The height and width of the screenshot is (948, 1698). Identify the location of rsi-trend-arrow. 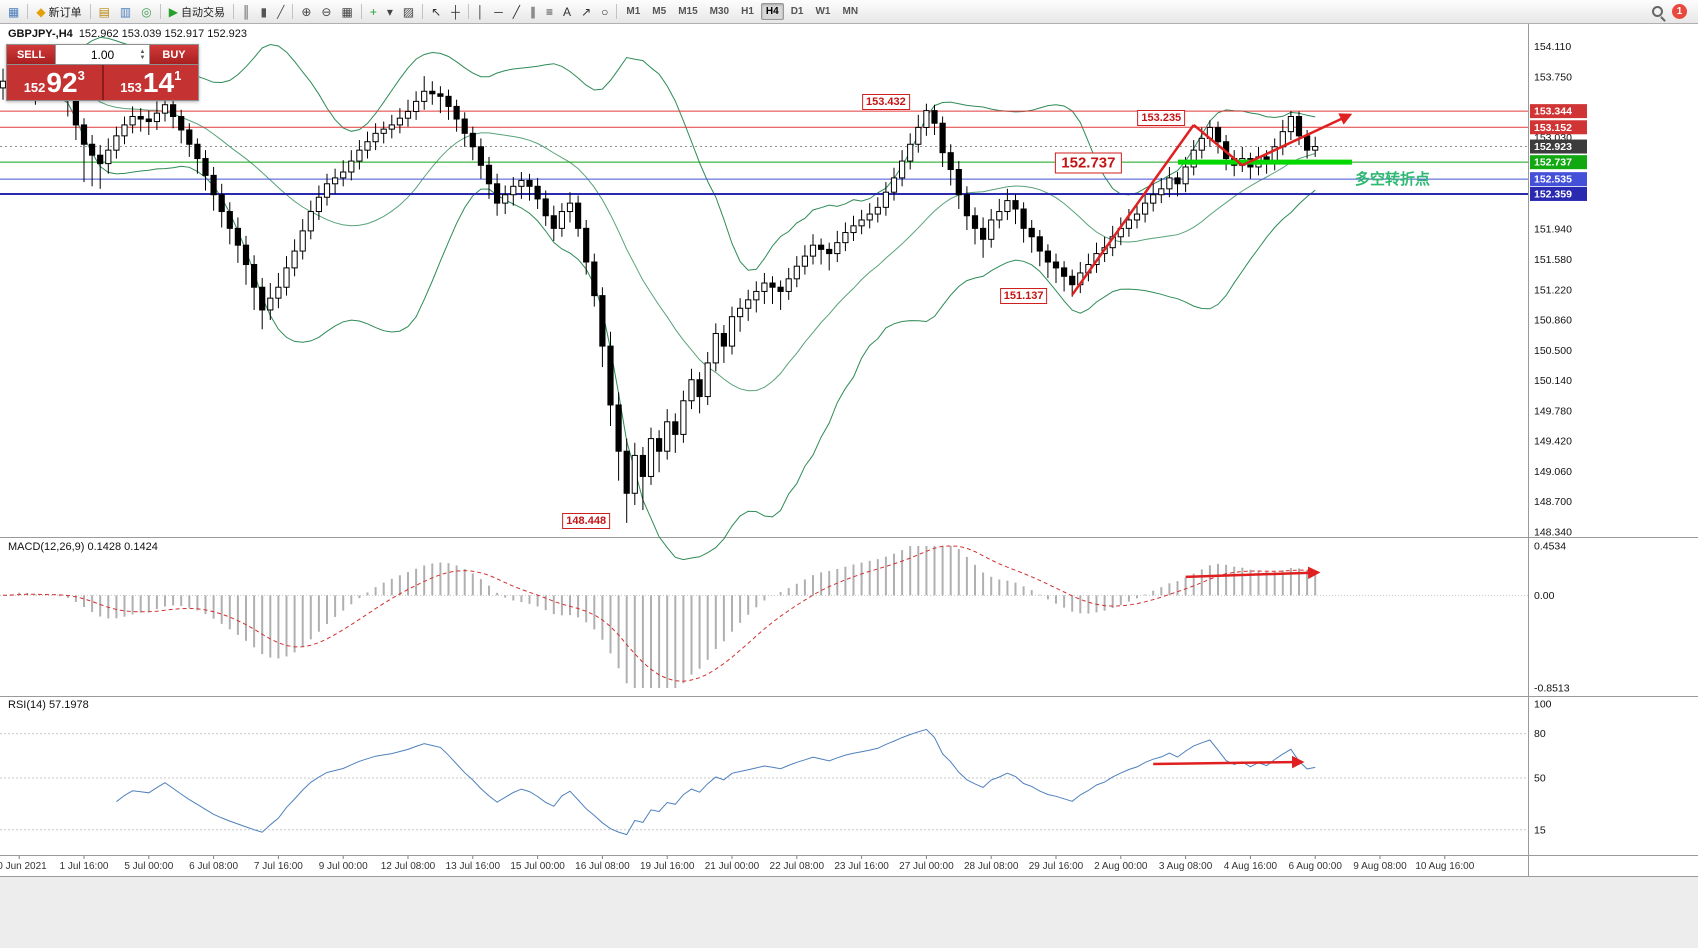
(1229, 762).